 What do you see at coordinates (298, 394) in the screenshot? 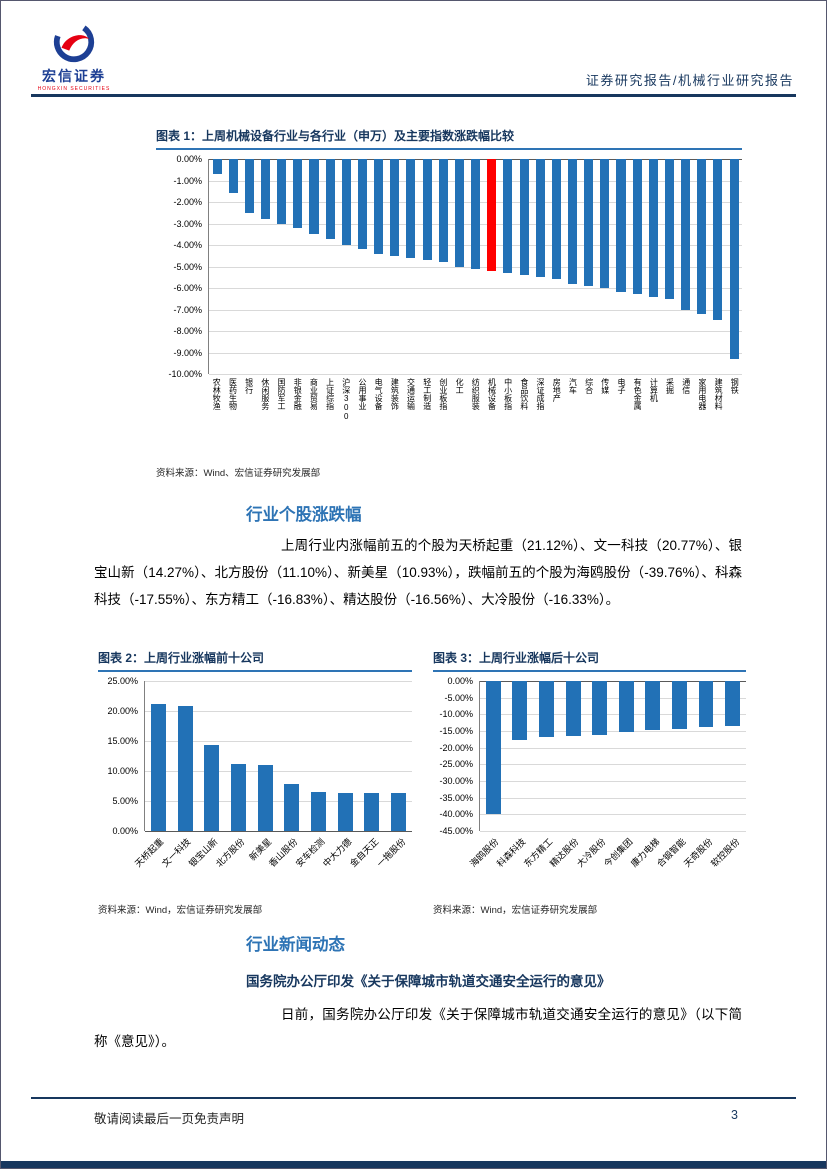
I see `x-tick-label: 非银金融` at bounding box center [298, 394].